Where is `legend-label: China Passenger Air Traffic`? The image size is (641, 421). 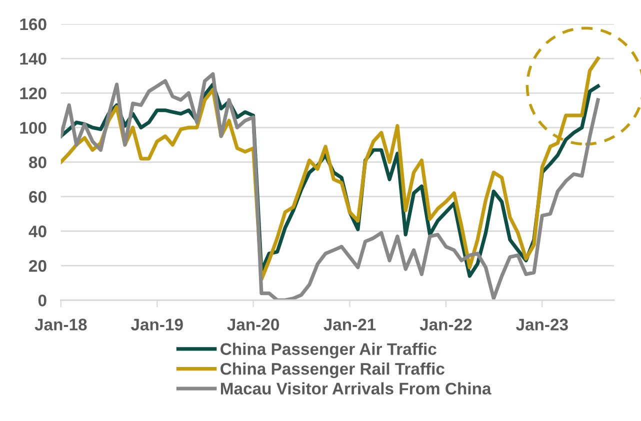 legend-label: China Passenger Air Traffic is located at coordinates (328, 350).